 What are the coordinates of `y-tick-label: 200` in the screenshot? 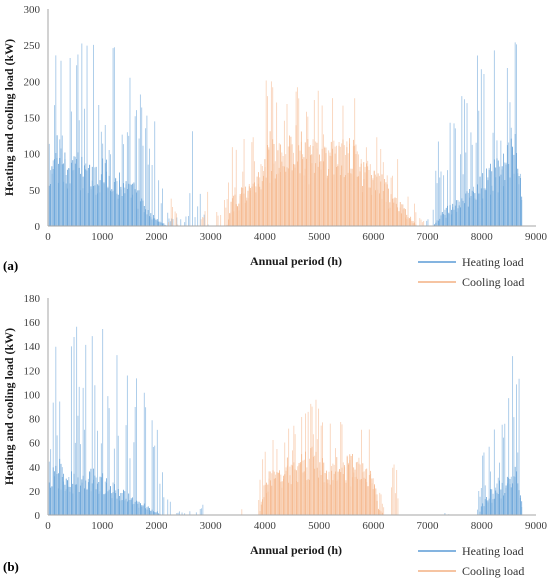 It's located at (32, 82).